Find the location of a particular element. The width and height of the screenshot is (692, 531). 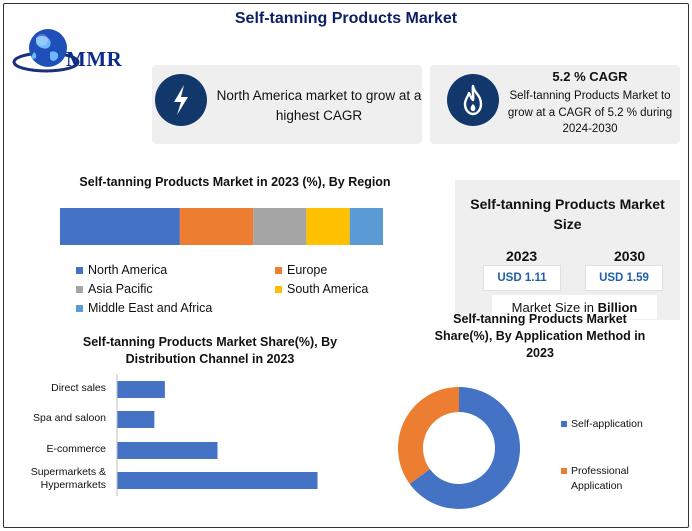

globe-icon is located at coordinates (46, 51).